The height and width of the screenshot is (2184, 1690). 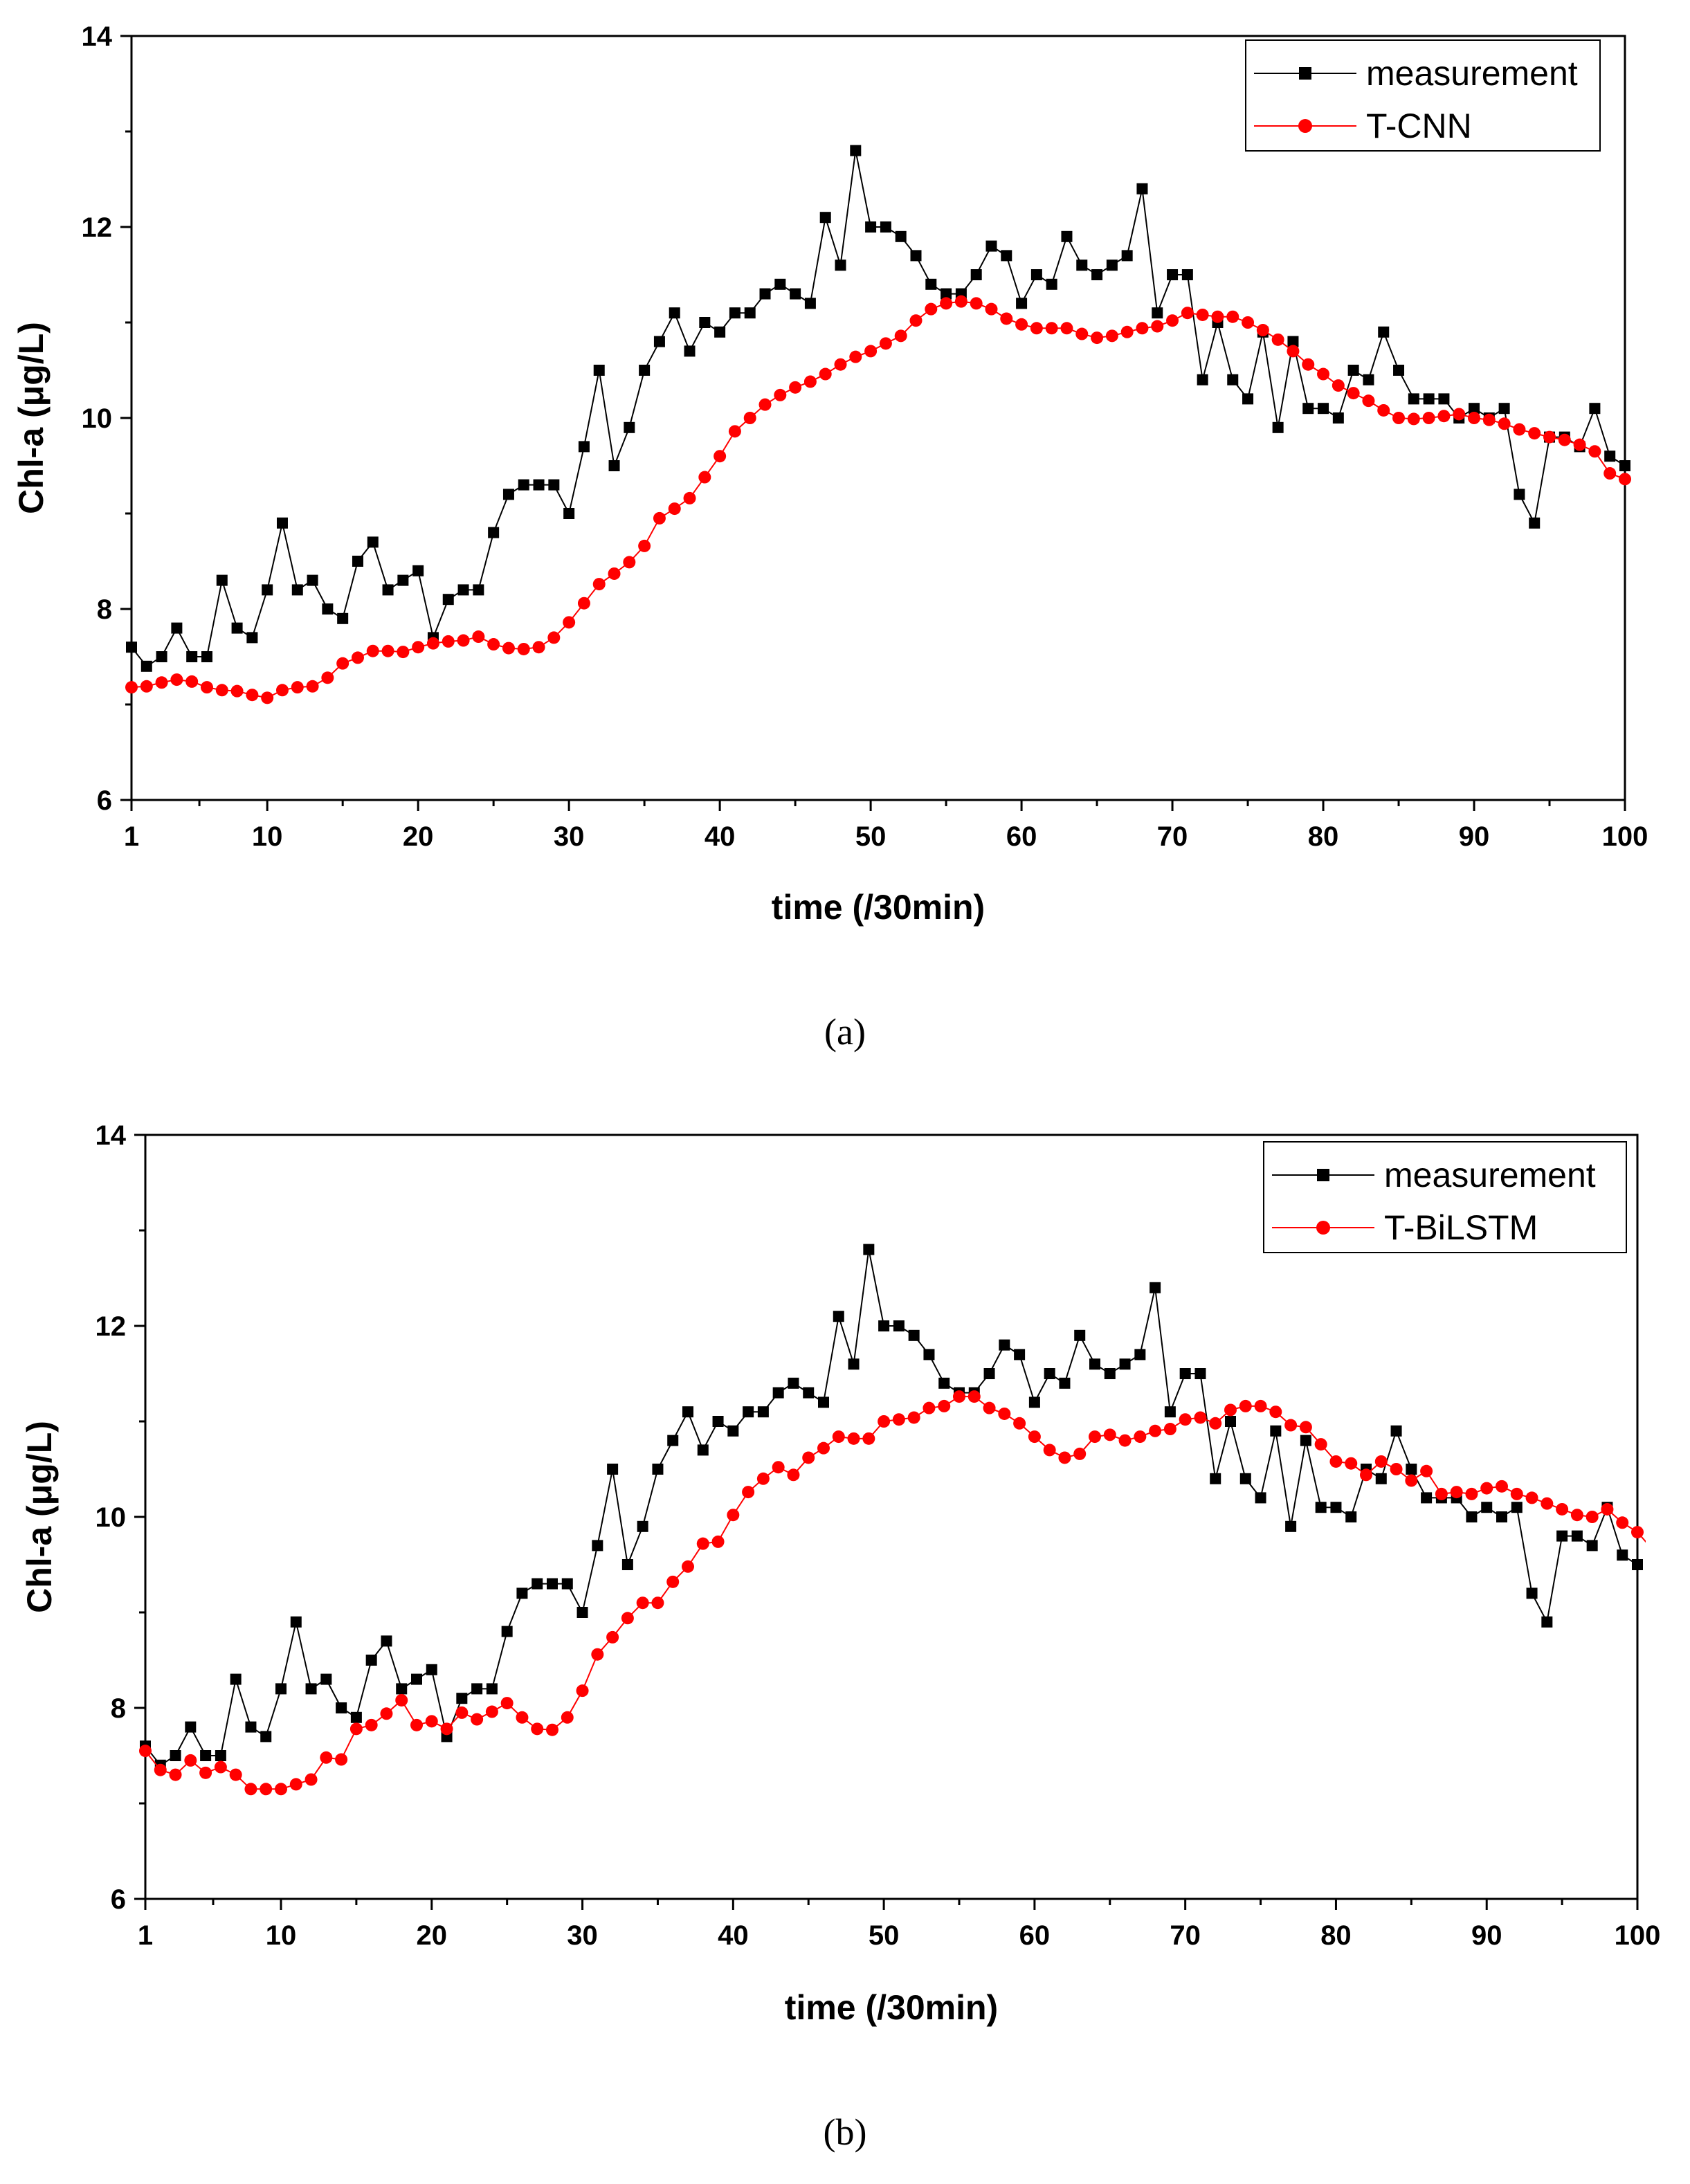 I want to click on x-tick-label: 90, so click(x=1474, y=836).